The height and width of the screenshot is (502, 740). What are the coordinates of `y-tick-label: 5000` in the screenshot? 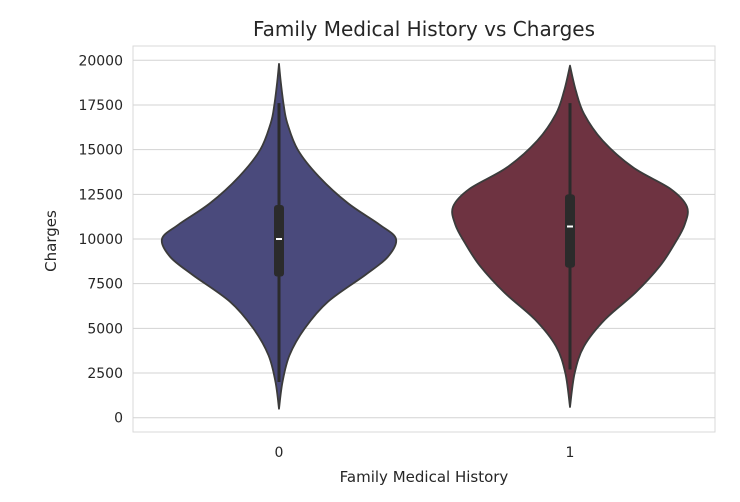 It's located at (105, 329).